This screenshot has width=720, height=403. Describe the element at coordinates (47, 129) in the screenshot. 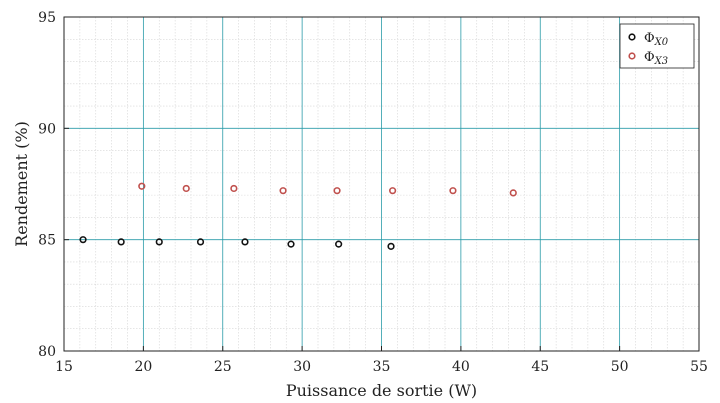

I see `y-tick-label: 90` at that location.